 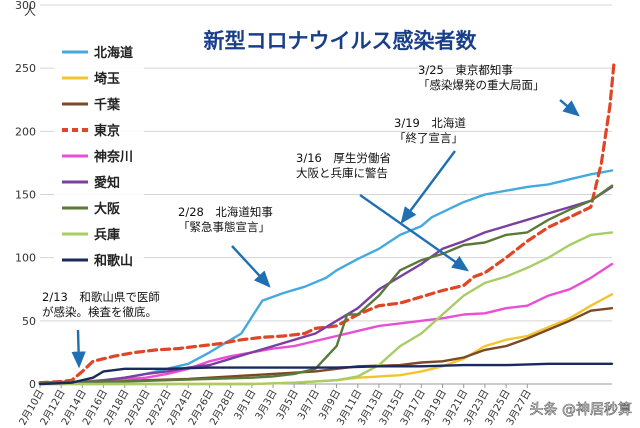 What do you see at coordinates (107, 209) in the screenshot?
I see `legend-label: 大阪` at bounding box center [107, 209].